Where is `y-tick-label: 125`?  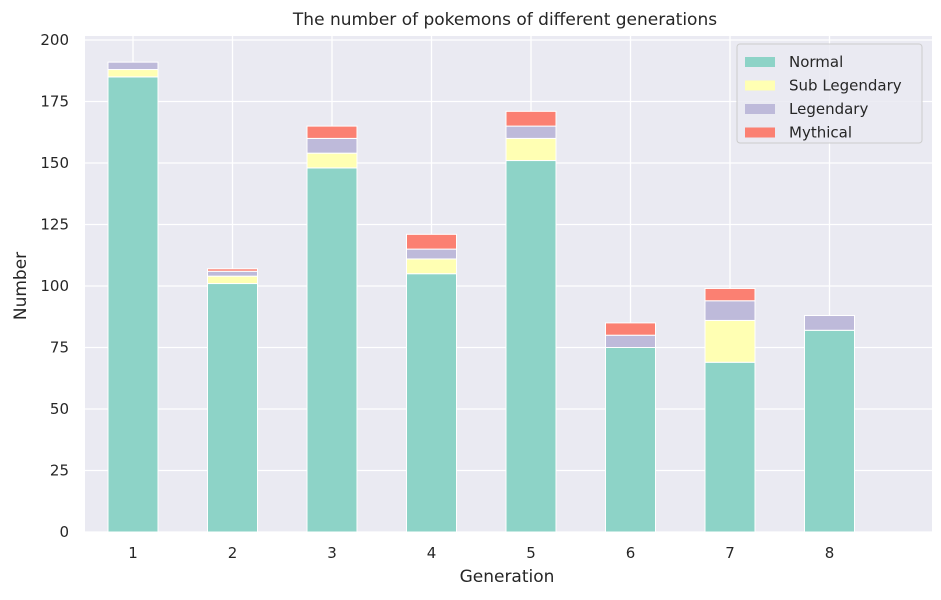 y-tick-label: 125 is located at coordinates (54, 225).